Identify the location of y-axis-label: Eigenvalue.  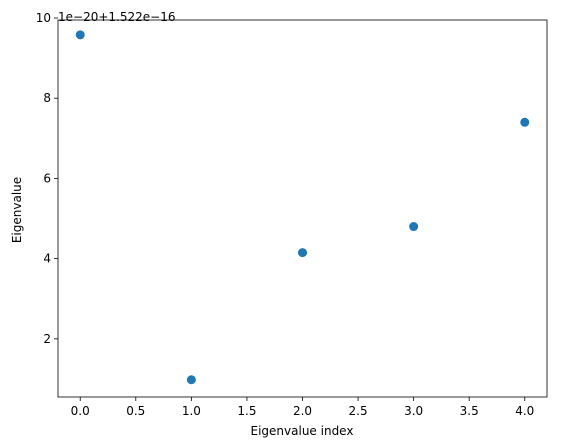
(17, 210).